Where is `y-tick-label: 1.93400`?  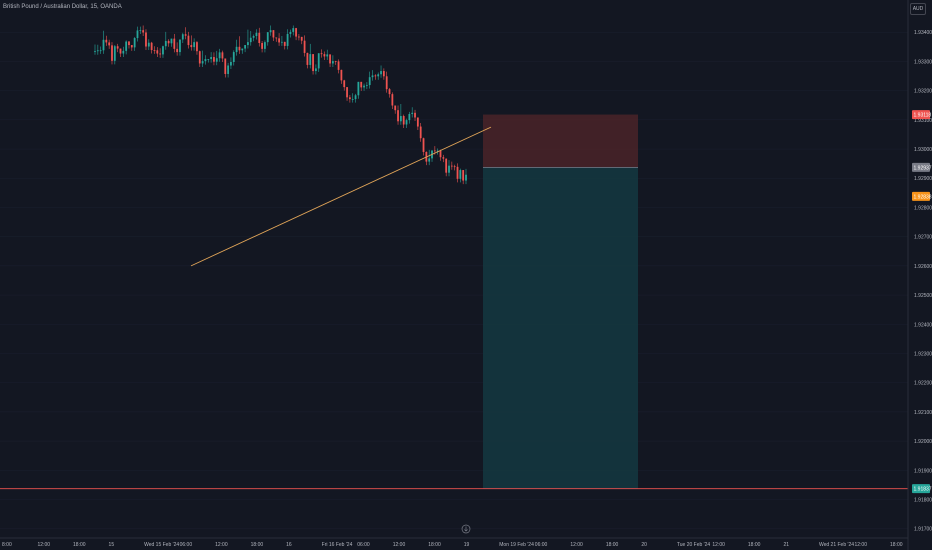 y-tick-label: 1.93400 is located at coordinates (923, 33).